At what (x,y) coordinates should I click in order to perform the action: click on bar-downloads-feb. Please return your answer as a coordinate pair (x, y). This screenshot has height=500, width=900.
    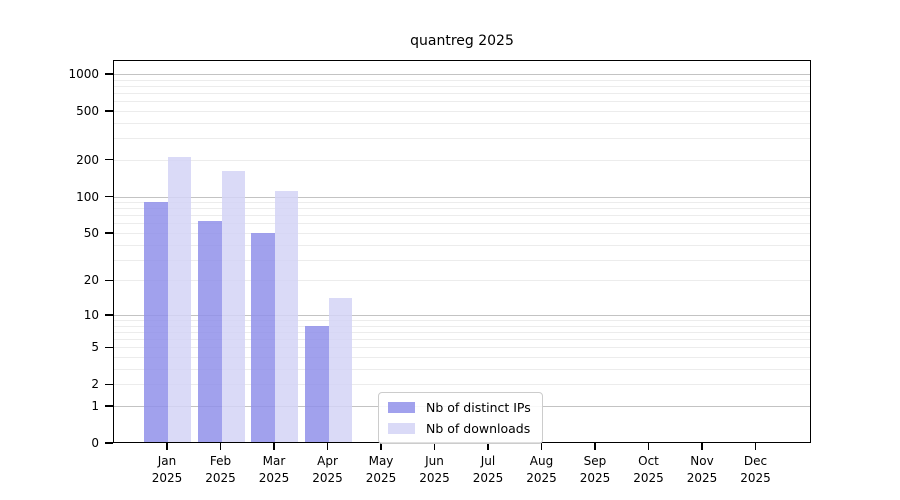
    Looking at the image, I should click on (233, 306).